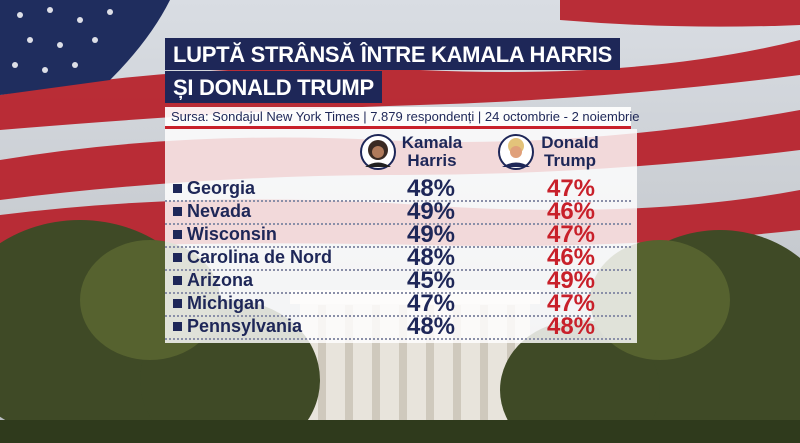 The width and height of the screenshot is (800, 443). I want to click on state-name: Michigan, so click(226, 303).